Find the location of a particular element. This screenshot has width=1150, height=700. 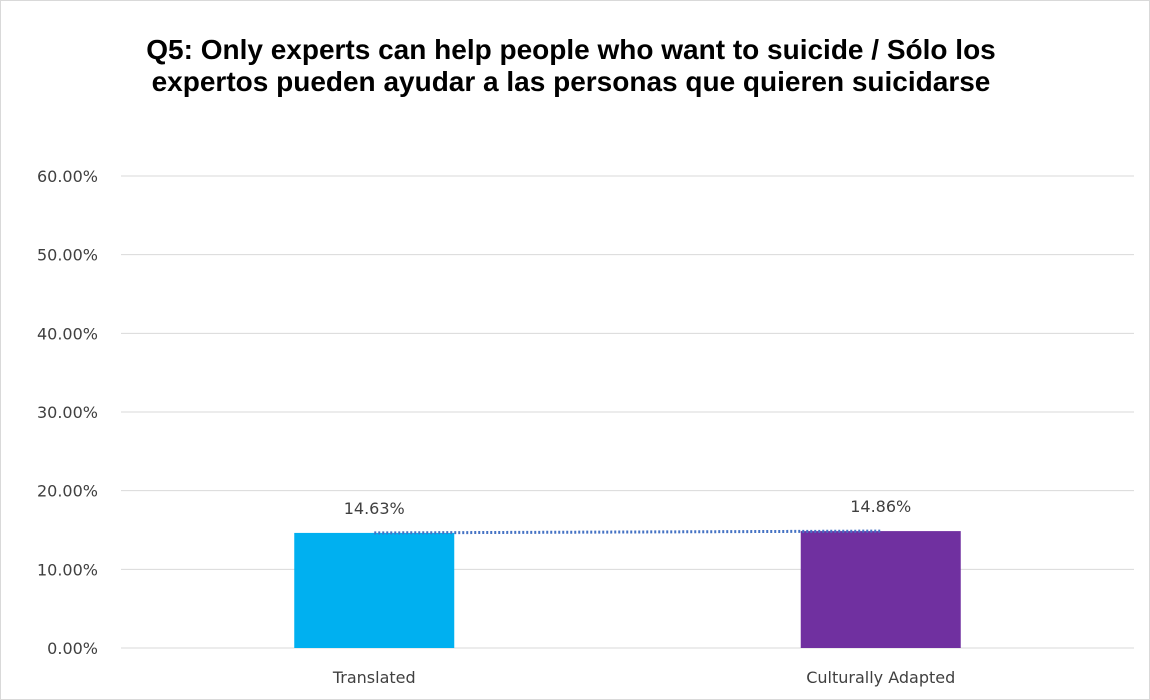

x-category-label: Culturally Adapted is located at coordinates (880, 677).